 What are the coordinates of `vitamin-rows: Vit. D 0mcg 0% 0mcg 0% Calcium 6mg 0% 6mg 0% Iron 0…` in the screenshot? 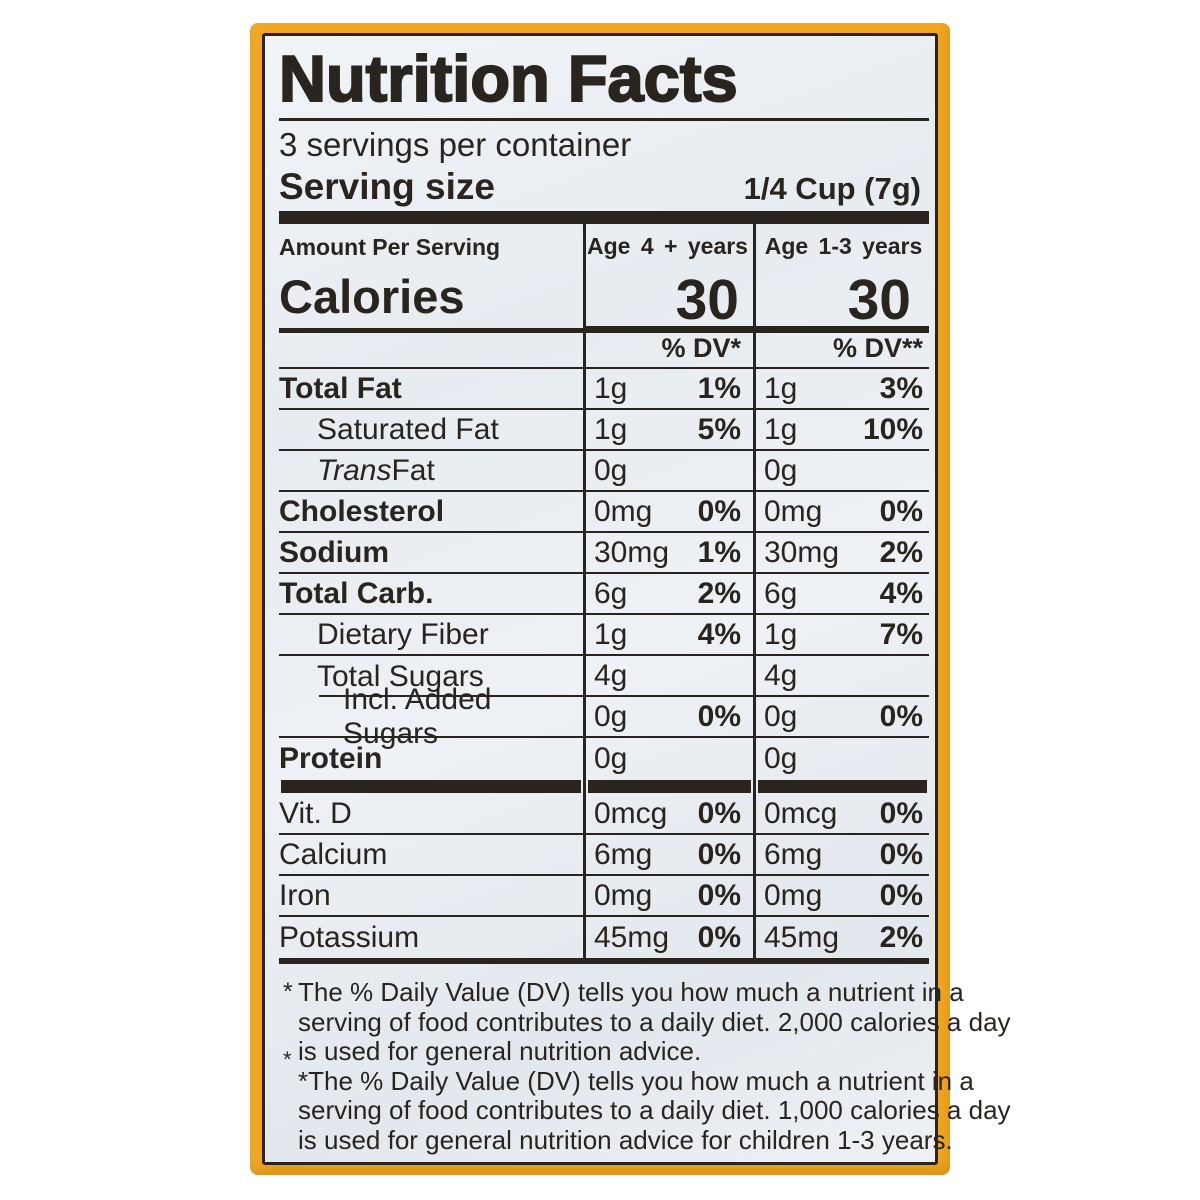 It's located at (604, 876).